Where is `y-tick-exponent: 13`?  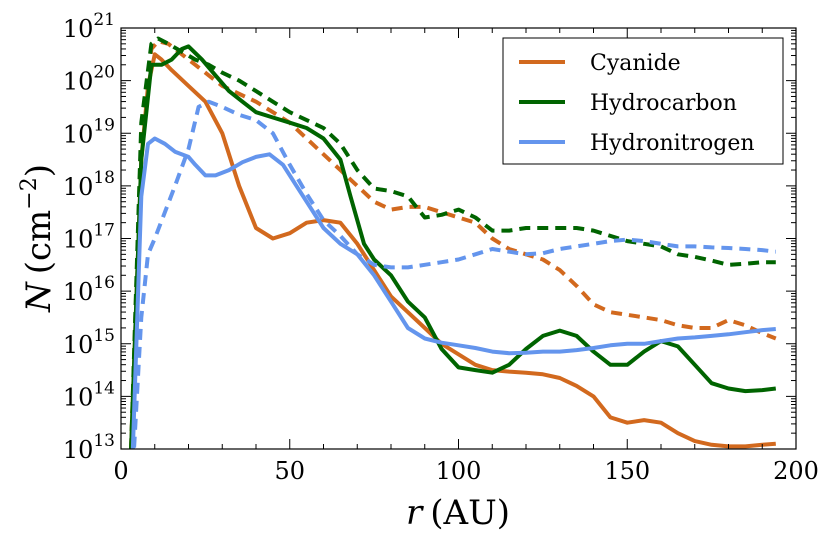
y-tick-exponent: 13 is located at coordinates (104, 441).